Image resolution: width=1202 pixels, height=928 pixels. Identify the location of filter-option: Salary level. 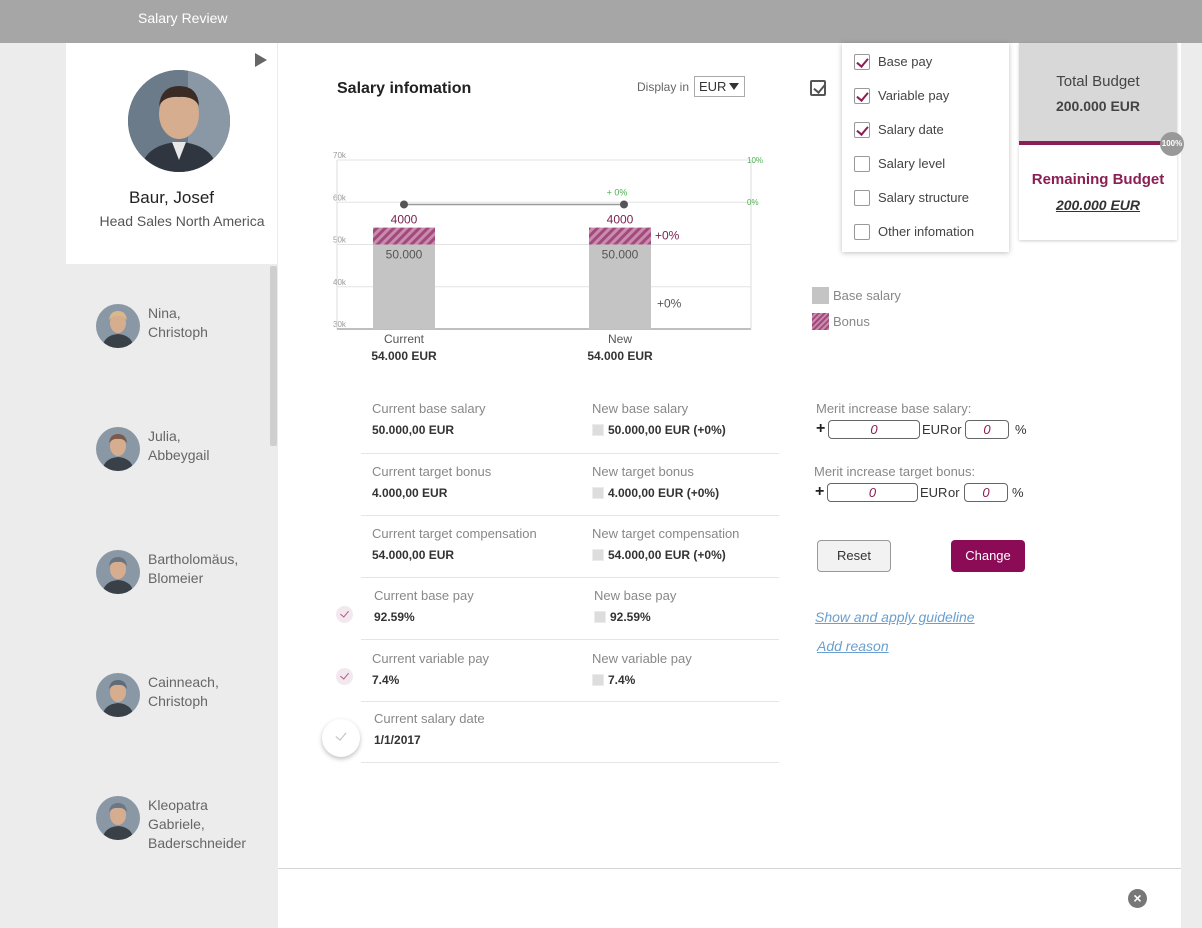
(929, 164).